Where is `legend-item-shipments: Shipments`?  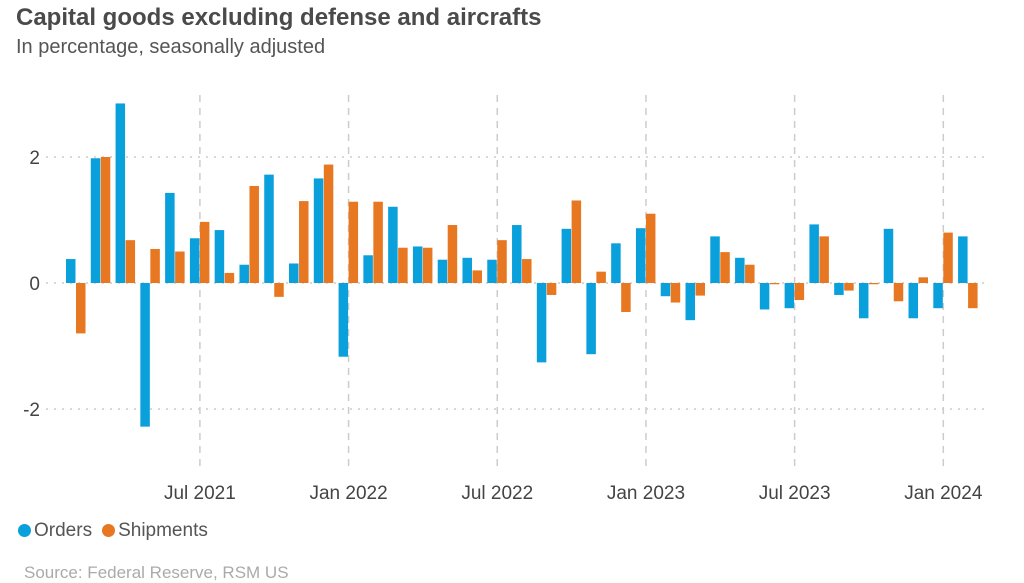 legend-item-shipments: Shipments is located at coordinates (155, 531).